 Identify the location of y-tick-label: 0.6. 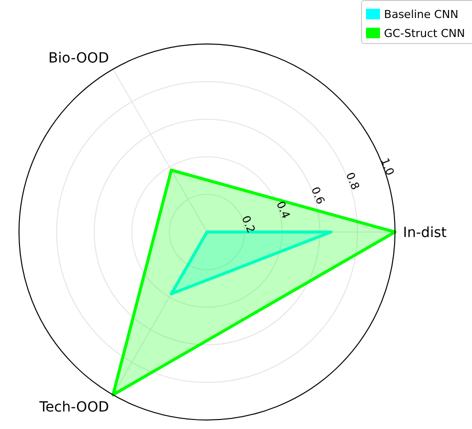
(318, 195).